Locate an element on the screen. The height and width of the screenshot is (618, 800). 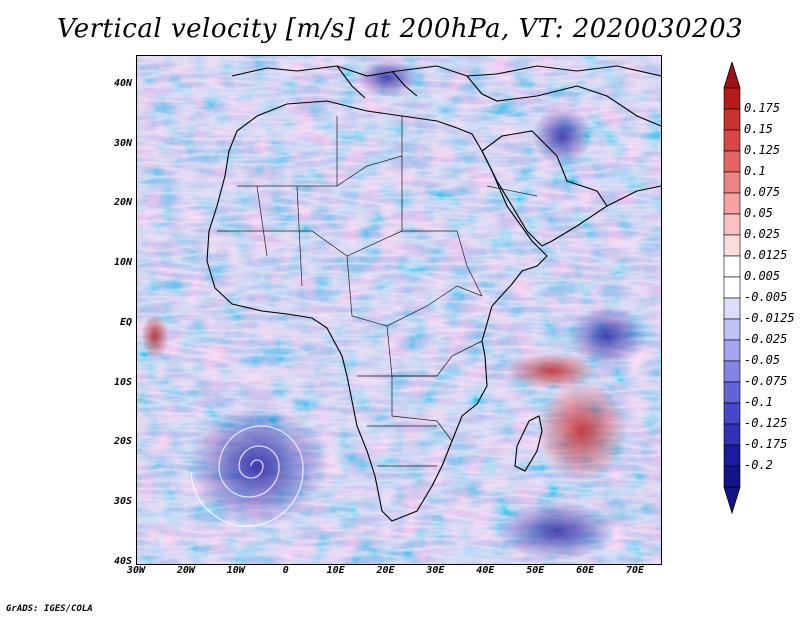
colorbar-label: 0.005 is located at coordinates (762, 276).